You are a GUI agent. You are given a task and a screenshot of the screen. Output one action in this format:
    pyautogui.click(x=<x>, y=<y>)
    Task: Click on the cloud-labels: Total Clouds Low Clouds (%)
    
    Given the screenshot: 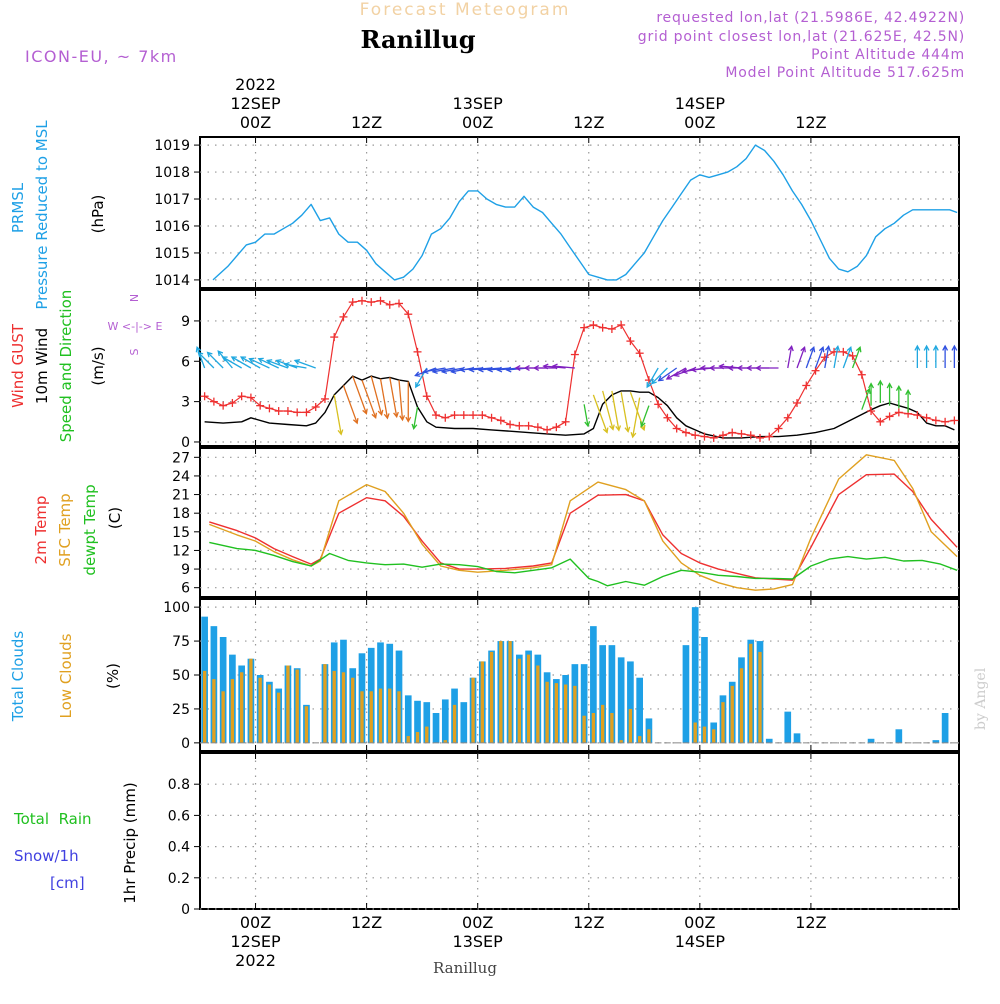 What is the action you would take?
    pyautogui.click(x=65, y=677)
    